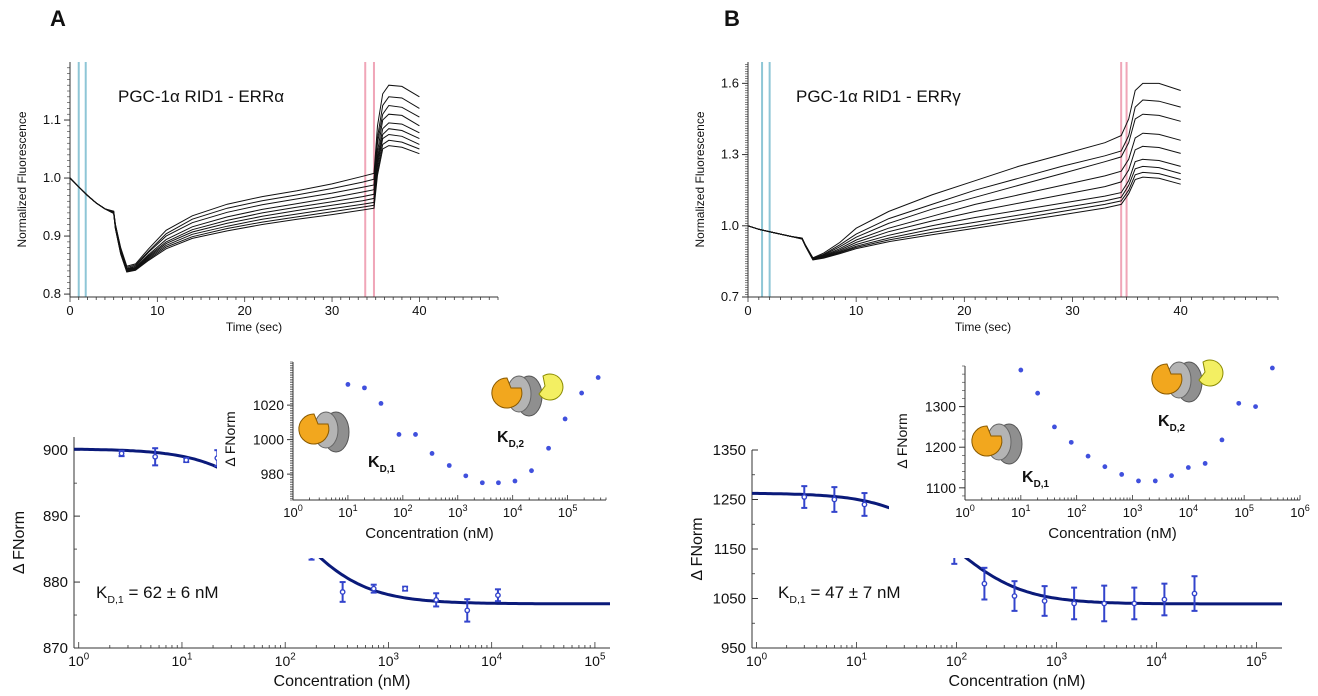 The width and height of the screenshot is (1318, 696). Describe the element at coordinates (732, 18) in the screenshot. I see `panel-label-b: B` at that location.